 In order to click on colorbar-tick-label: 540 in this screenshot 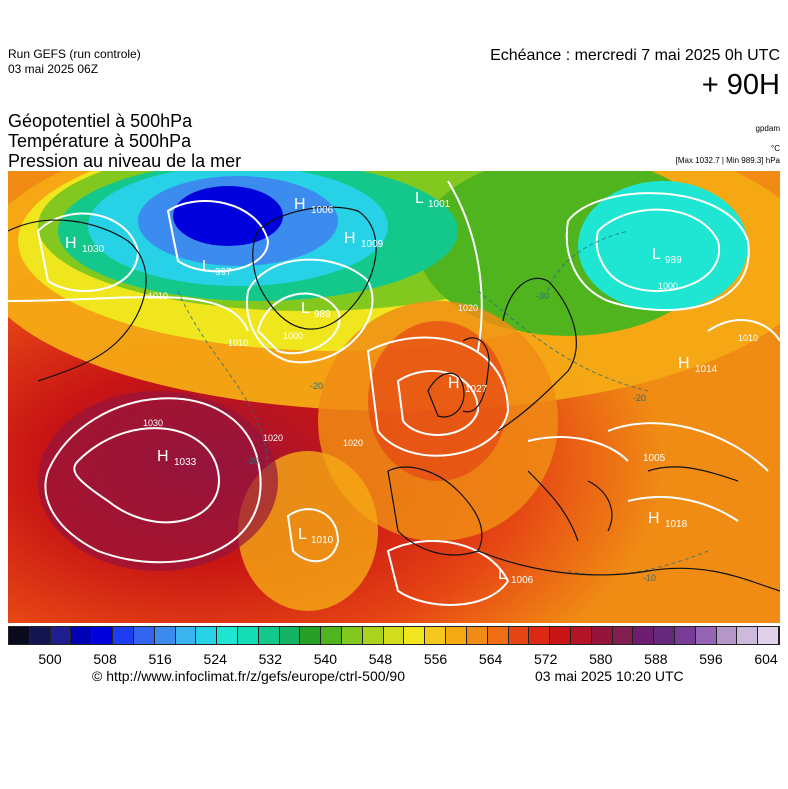, I will do `click(325, 659)`.